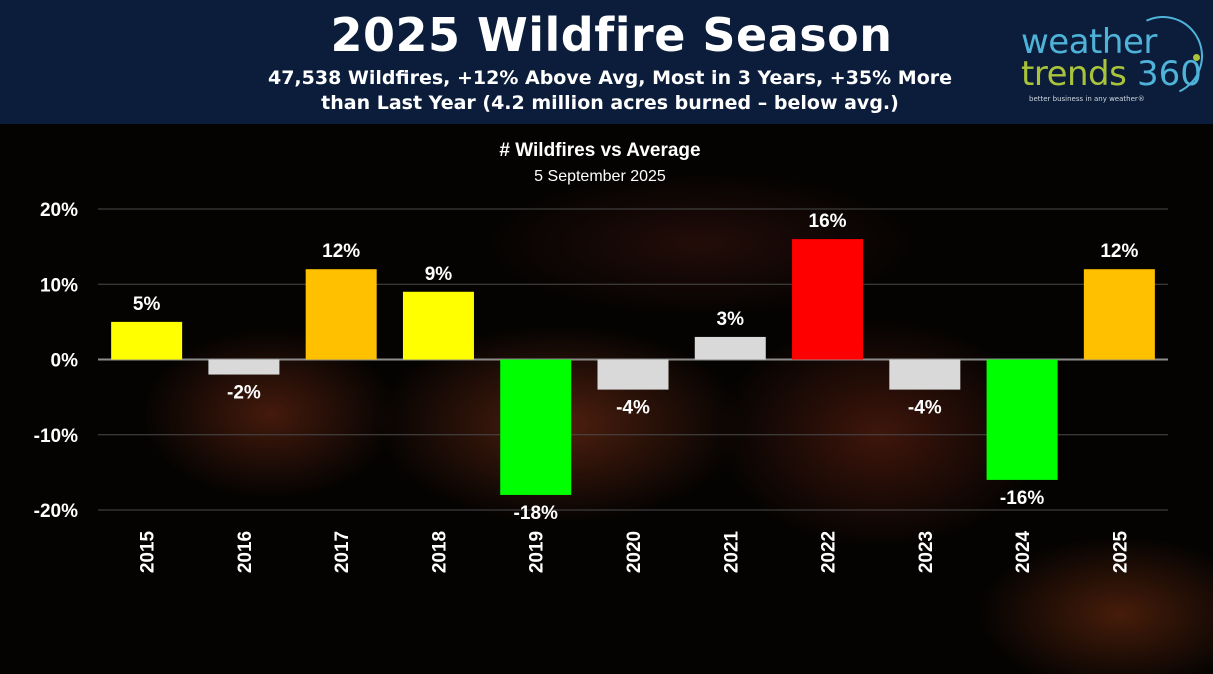 This screenshot has height=674, width=1213. I want to click on data-label-2017: 12%, so click(341, 251).